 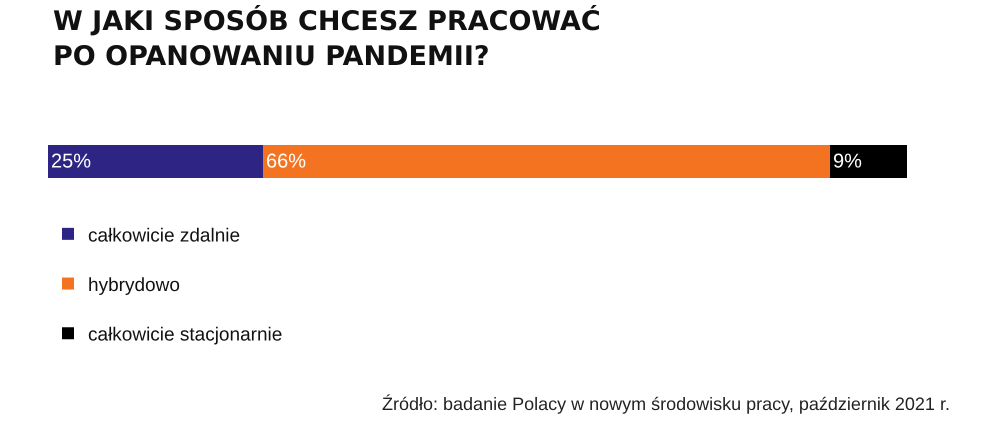 I want to click on text: Źródło: badanie Polacy w nowym środowisku pracy, październik 2021 r., so click(x=666, y=404).